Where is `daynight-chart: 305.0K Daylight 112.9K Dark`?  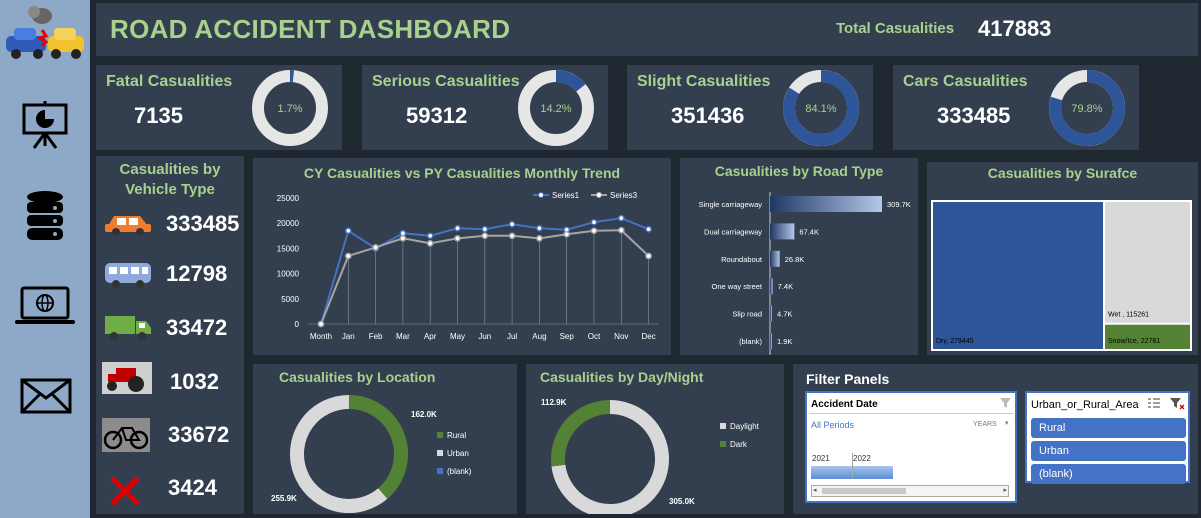 daynight-chart: 305.0K Daylight 112.9K Dark is located at coordinates (650, 456).